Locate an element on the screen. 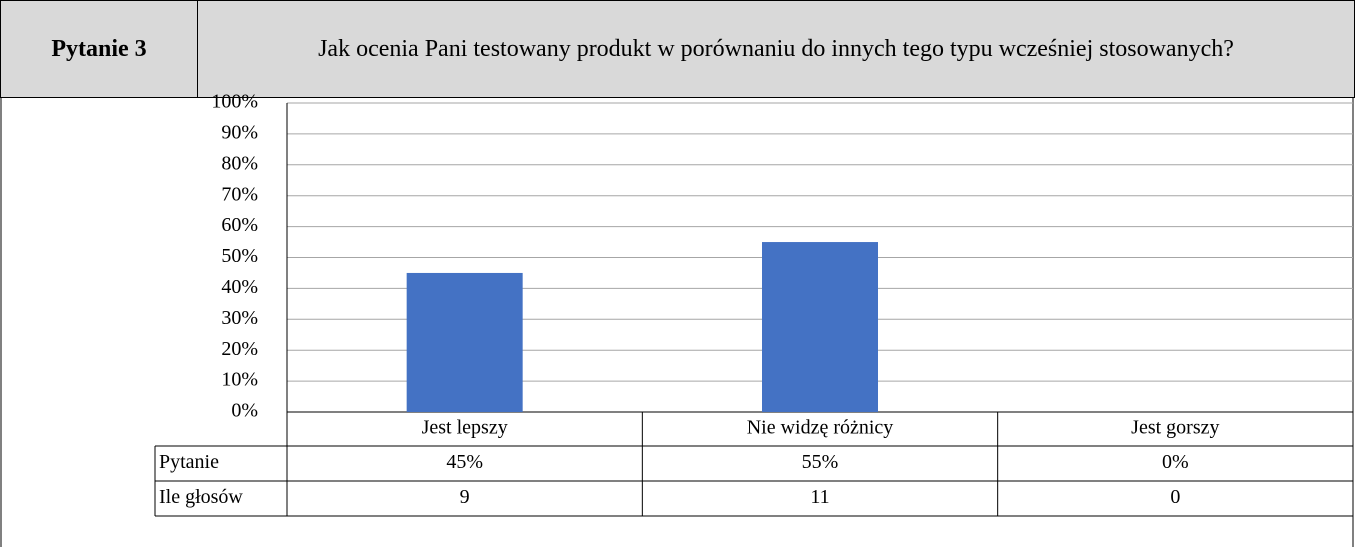 The height and width of the screenshot is (547, 1355). y-tick-label: 60% is located at coordinates (239, 225).